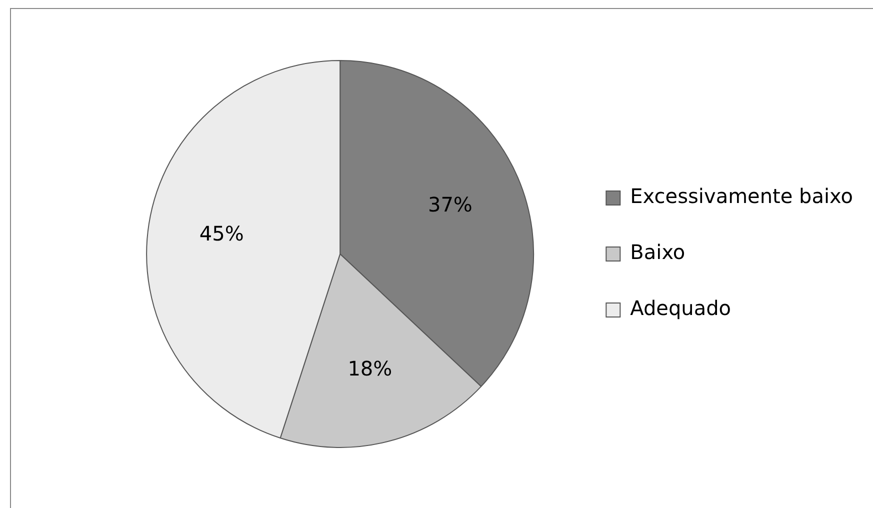 The height and width of the screenshot is (508, 873). Describe the element at coordinates (741, 196) in the screenshot. I see `legend-label: Excessivamente baixo` at that location.